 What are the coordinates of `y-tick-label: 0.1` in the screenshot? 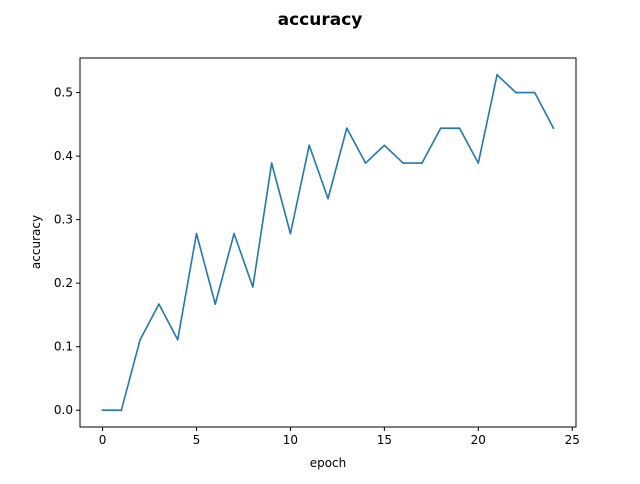 It's located at (63, 347).